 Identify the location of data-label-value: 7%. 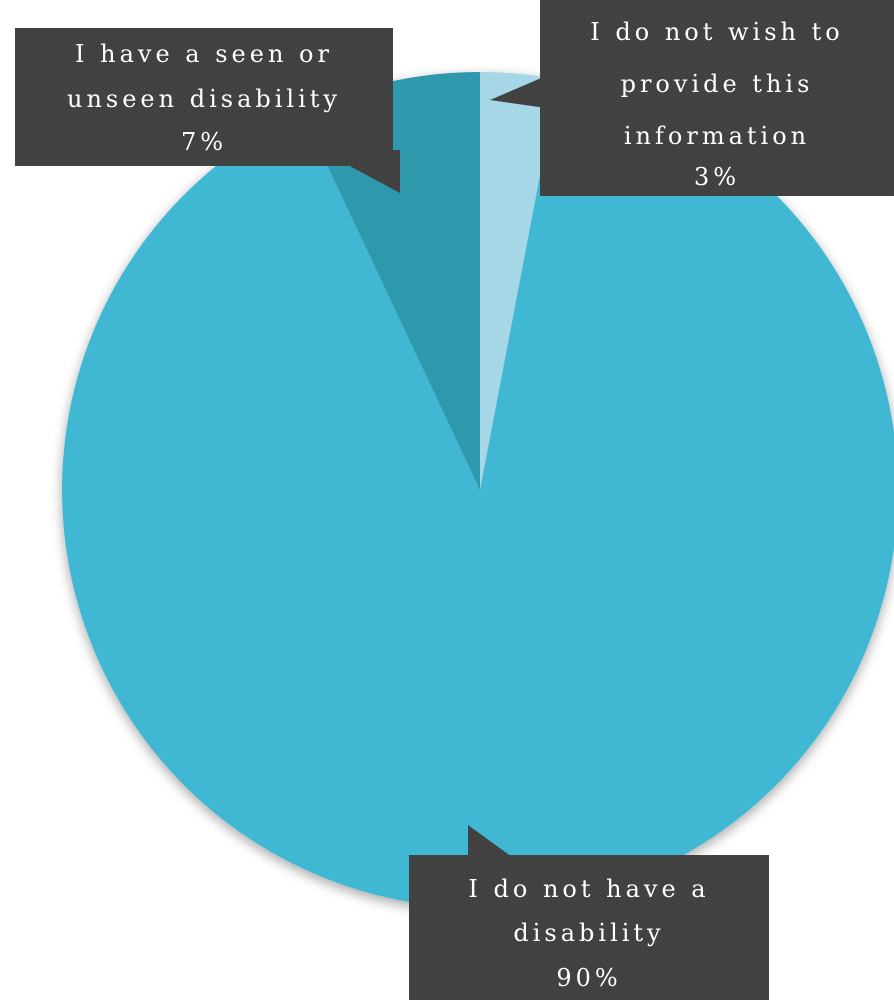
(204, 142).